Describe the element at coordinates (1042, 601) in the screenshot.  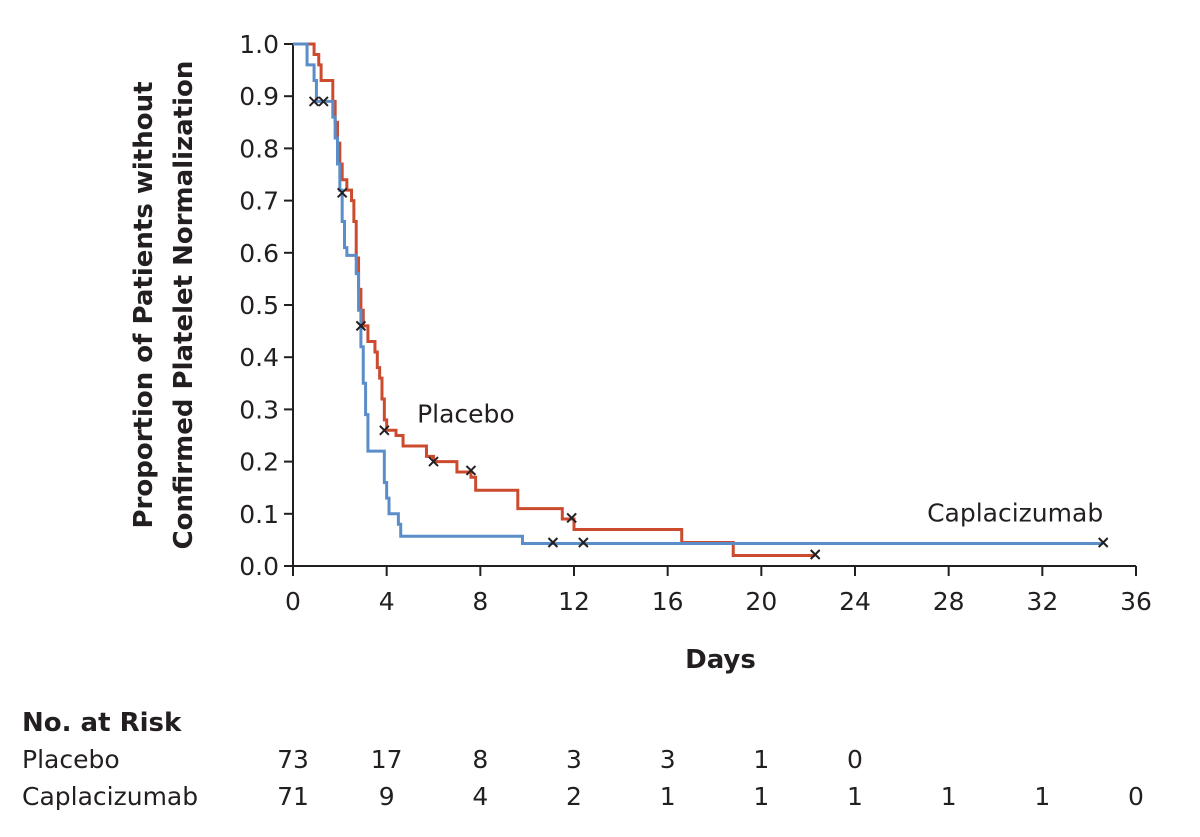
I see `x-tick-label: 32` at that location.